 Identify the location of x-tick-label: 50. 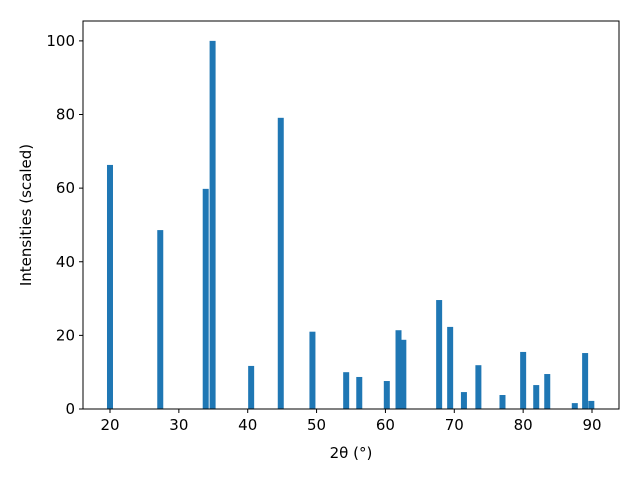
(316, 425).